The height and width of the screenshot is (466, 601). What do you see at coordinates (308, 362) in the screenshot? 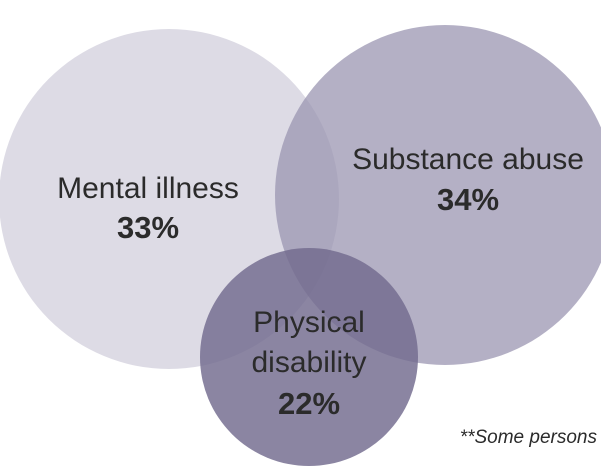
I see `physical-disability-label-line-2: disability` at bounding box center [308, 362].